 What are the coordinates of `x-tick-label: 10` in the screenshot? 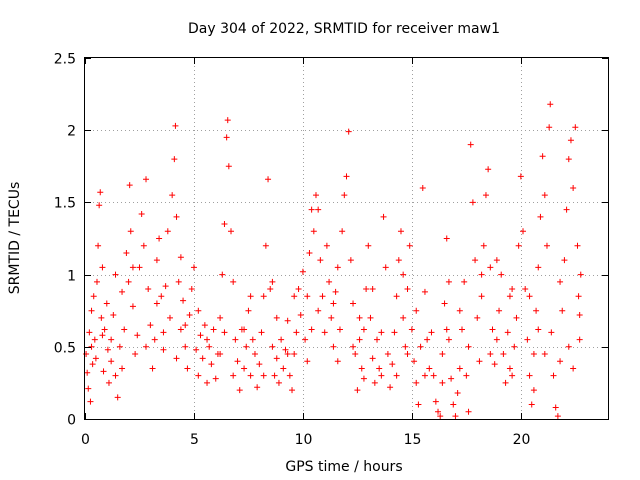 It's located at (304, 440).